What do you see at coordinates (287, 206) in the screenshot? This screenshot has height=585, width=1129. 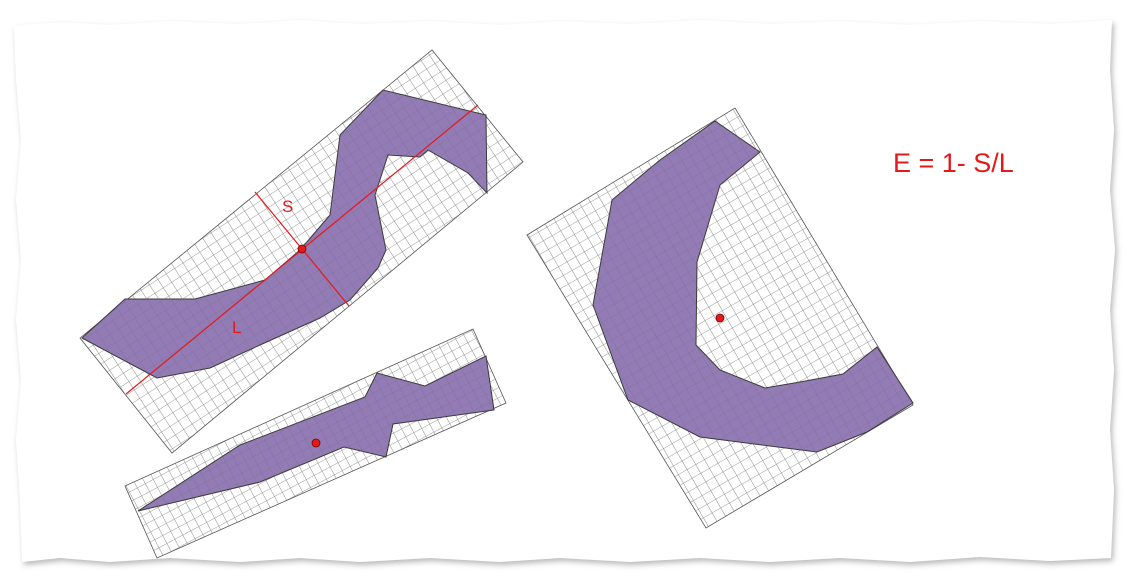 I see `short-axis-label: S` at bounding box center [287, 206].